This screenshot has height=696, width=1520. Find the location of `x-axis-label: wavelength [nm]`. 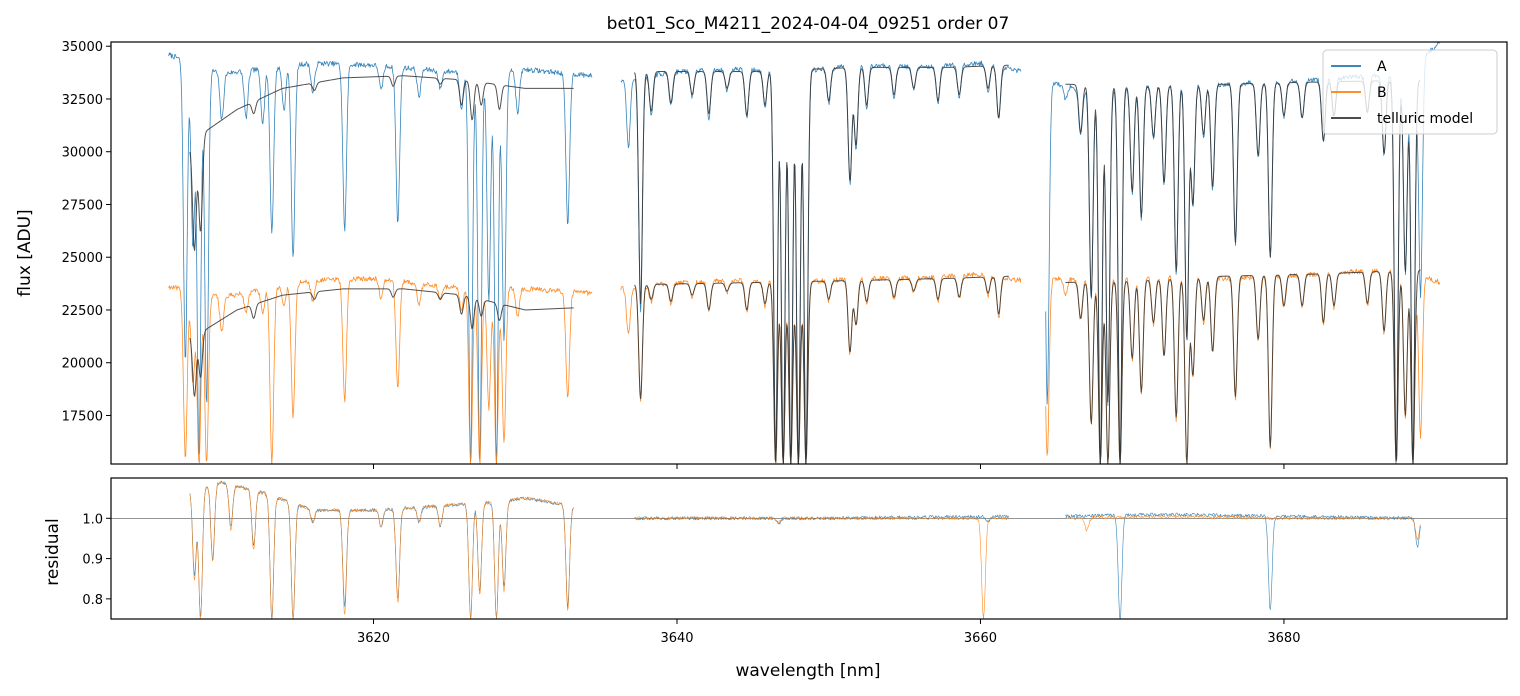

x-axis-label: wavelength [nm] is located at coordinates (807, 671).